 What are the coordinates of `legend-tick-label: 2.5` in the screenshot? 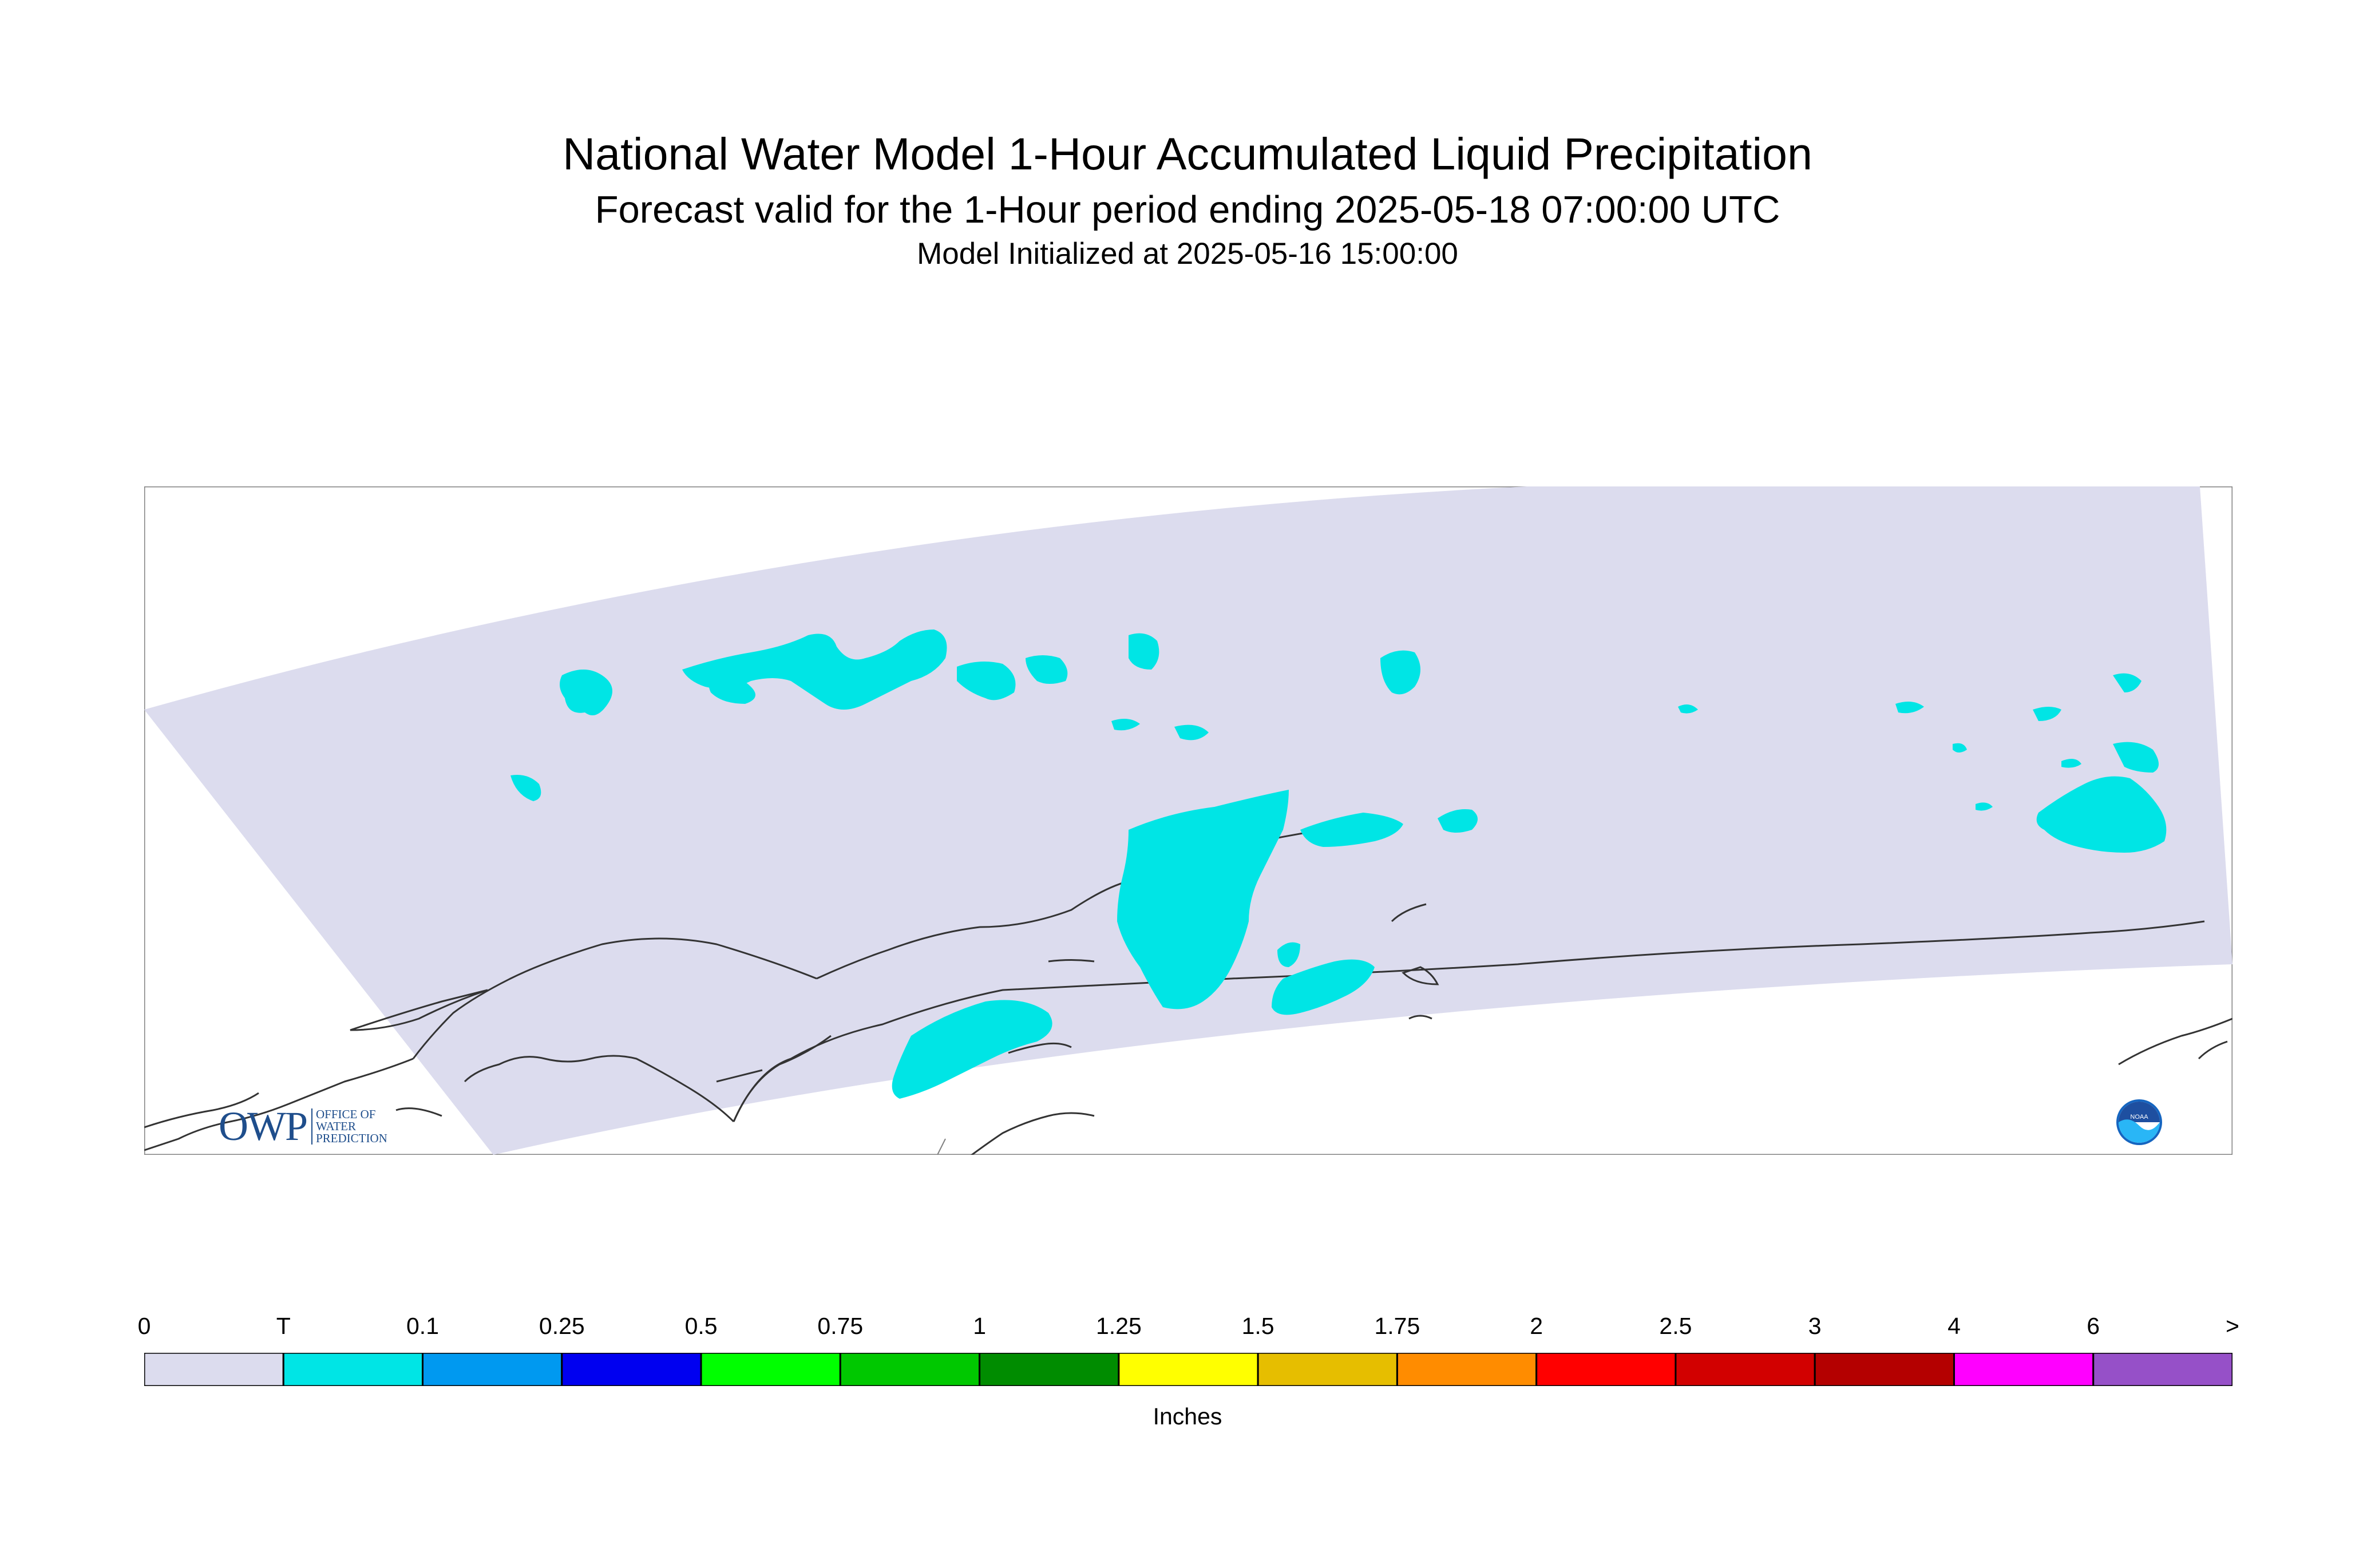 It's located at (1675, 1326).